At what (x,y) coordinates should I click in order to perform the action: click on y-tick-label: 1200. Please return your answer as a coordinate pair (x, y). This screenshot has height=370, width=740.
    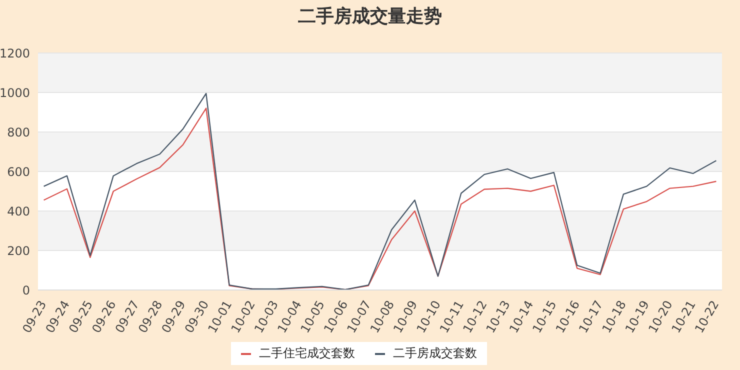
    Looking at the image, I should click on (15, 53).